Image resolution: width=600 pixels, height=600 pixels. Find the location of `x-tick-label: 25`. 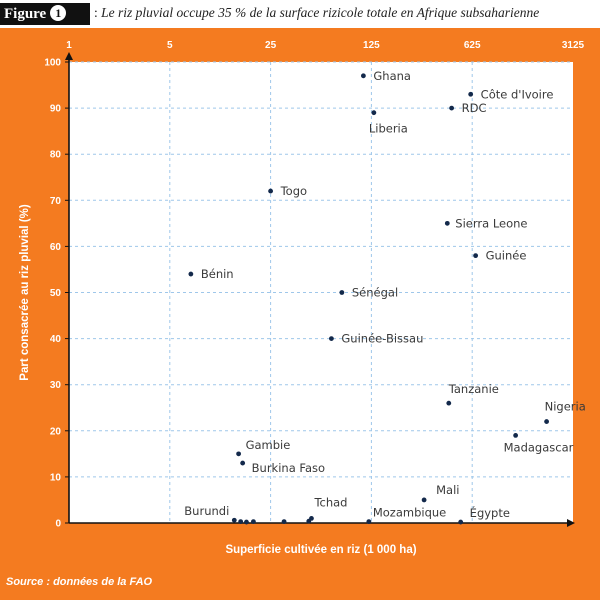

x-tick-label: 25 is located at coordinates (271, 45).